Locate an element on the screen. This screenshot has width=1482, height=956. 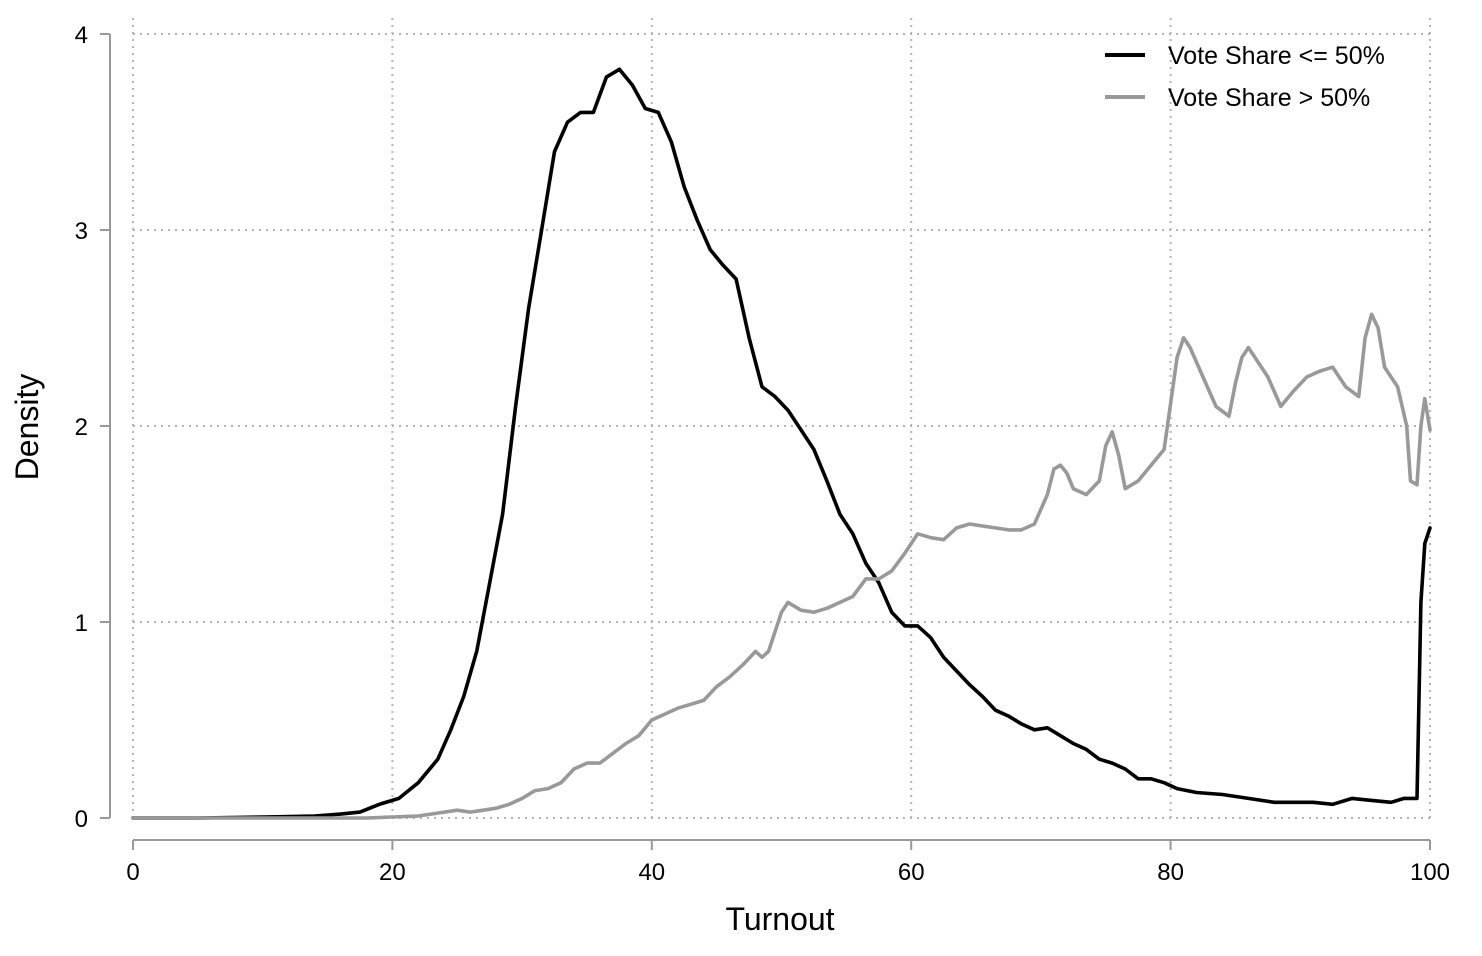
y-axis-title: Density is located at coordinates (27, 427).